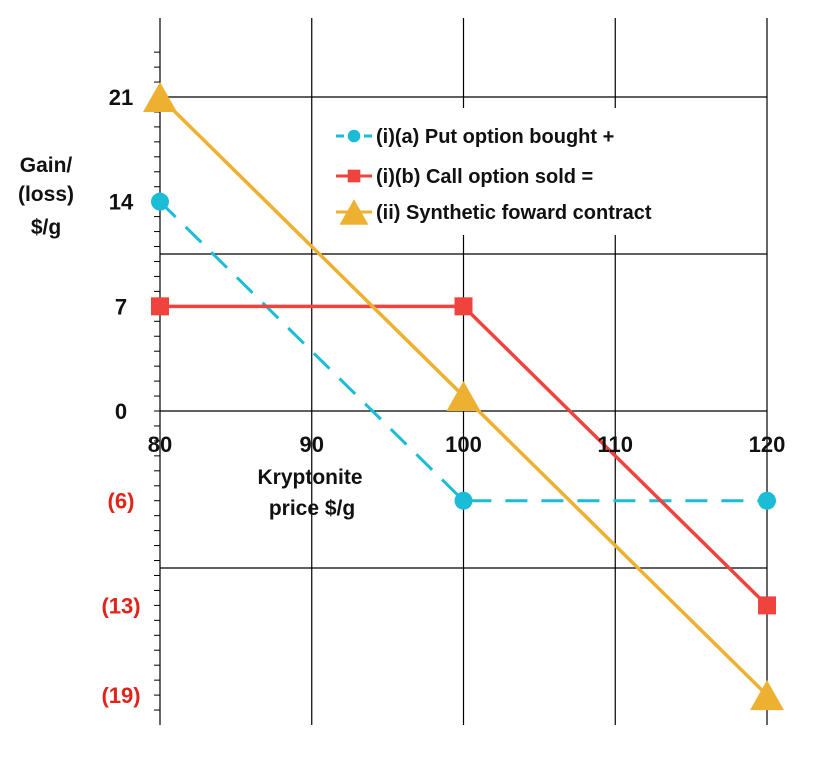  What do you see at coordinates (484, 177) in the screenshot?
I see `legend-label: (i)(b) Call option sold =` at bounding box center [484, 177].